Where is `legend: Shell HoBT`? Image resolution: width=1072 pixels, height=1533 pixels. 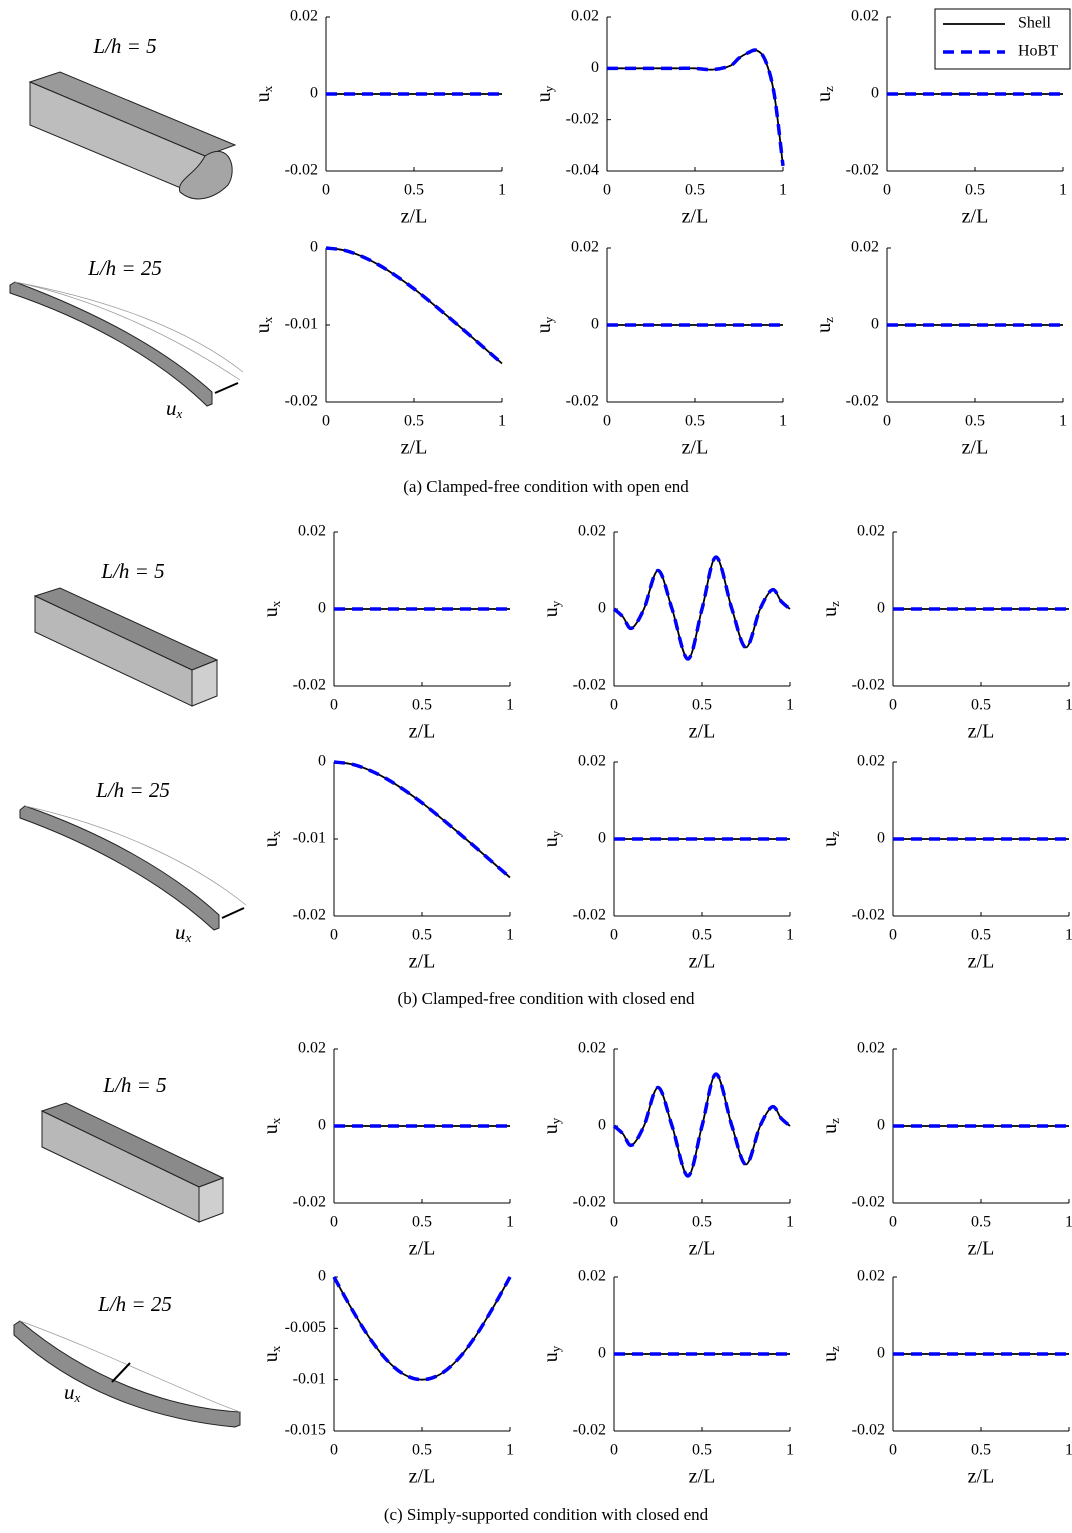 legend: Shell HoBT is located at coordinates (1002, 39).